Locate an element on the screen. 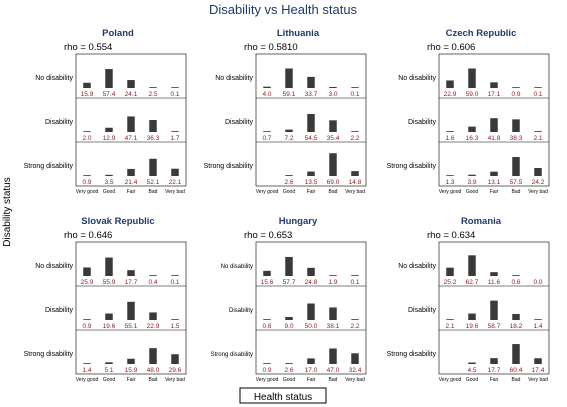  value-label: 36.3 is located at coordinates (153, 138).